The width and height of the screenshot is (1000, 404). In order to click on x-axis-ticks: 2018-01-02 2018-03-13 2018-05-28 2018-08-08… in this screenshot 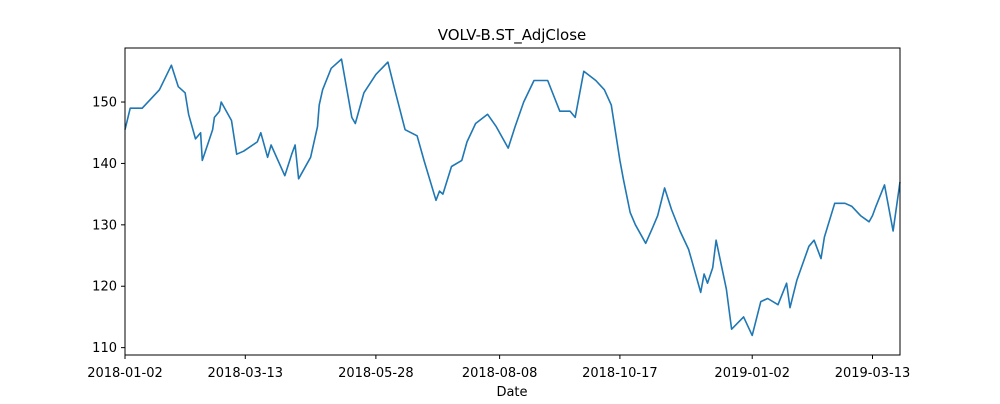, I will do `click(498, 368)`.